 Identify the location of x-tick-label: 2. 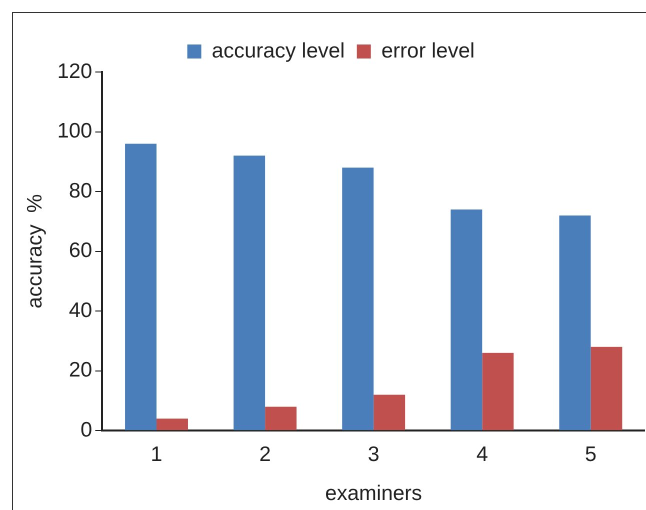
(265, 454).